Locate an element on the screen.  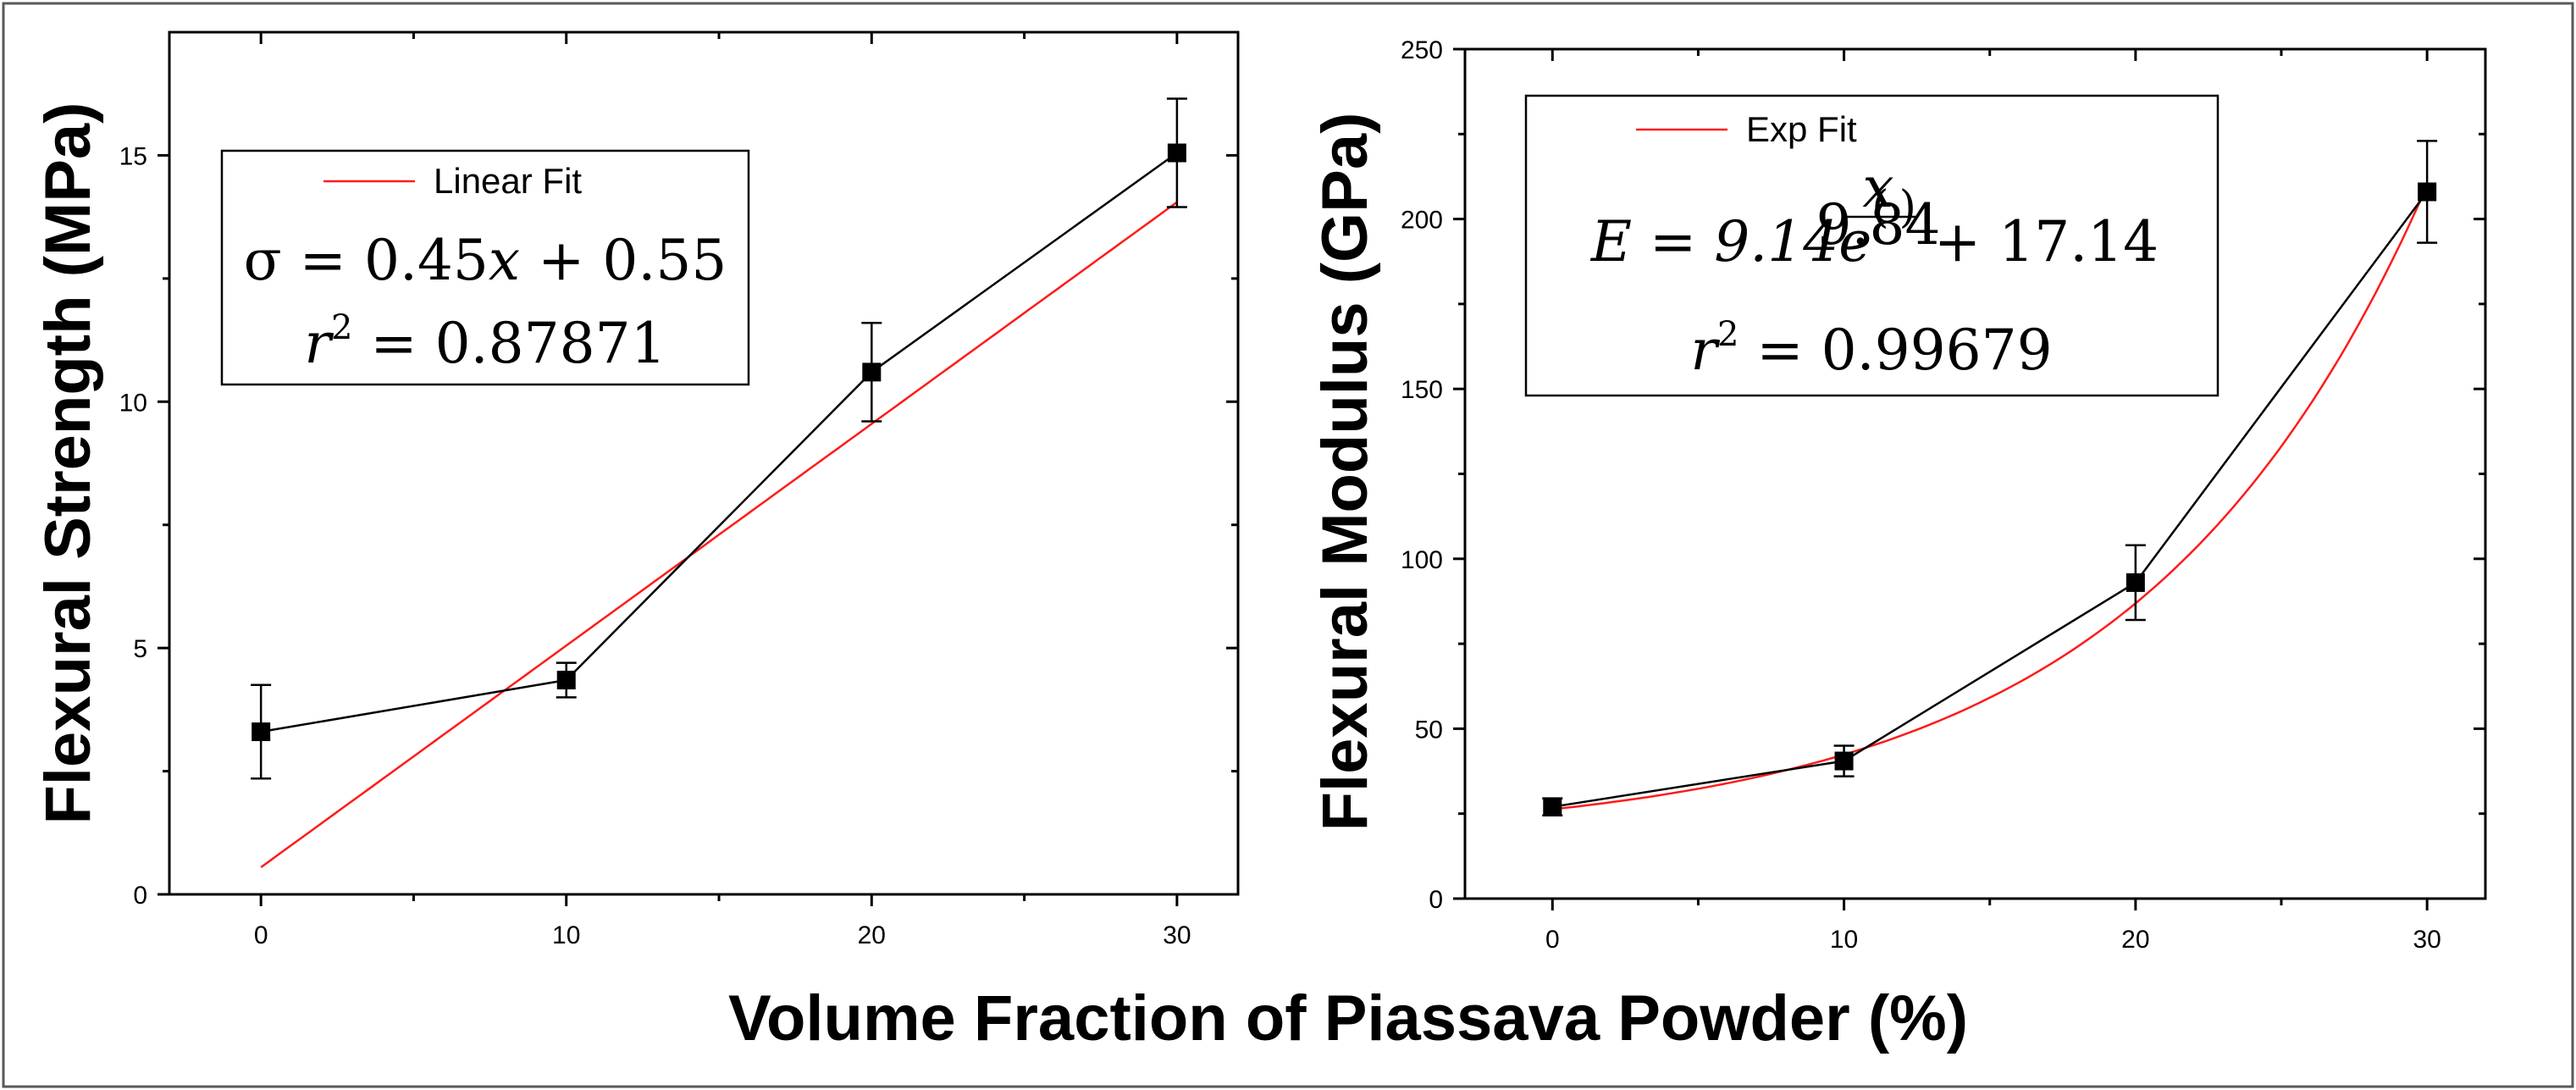
modulus-ytick-label: 200 is located at coordinates (1422, 221).